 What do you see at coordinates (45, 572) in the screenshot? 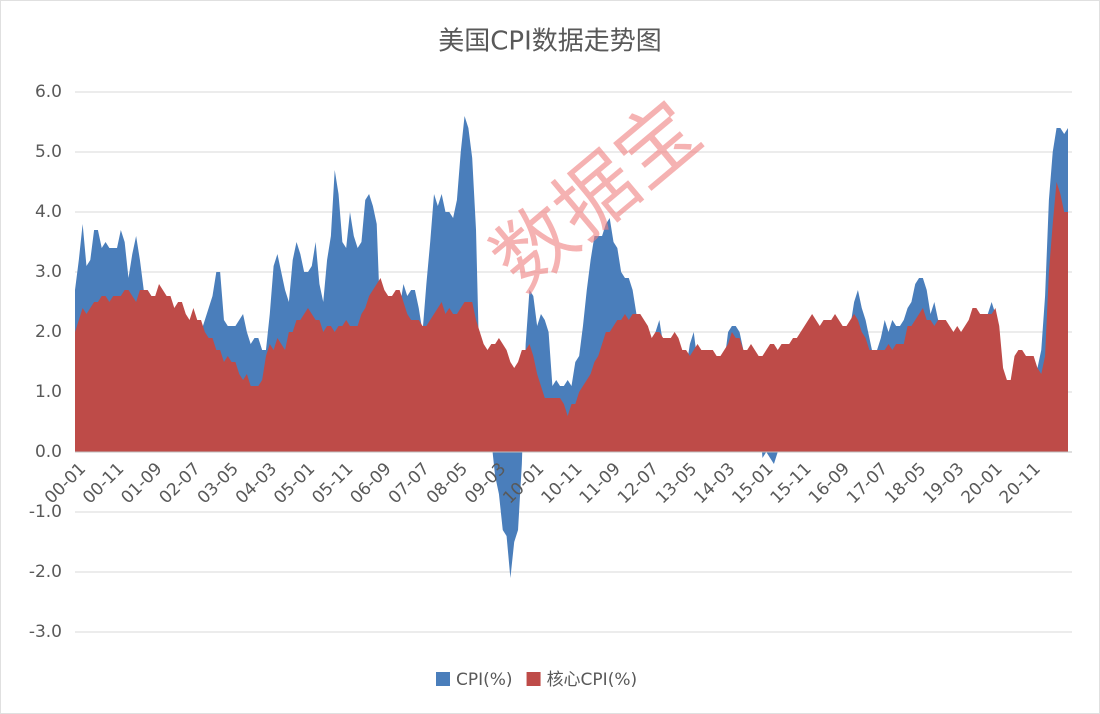
I see `y-tick-label: -2.0` at bounding box center [45, 572].